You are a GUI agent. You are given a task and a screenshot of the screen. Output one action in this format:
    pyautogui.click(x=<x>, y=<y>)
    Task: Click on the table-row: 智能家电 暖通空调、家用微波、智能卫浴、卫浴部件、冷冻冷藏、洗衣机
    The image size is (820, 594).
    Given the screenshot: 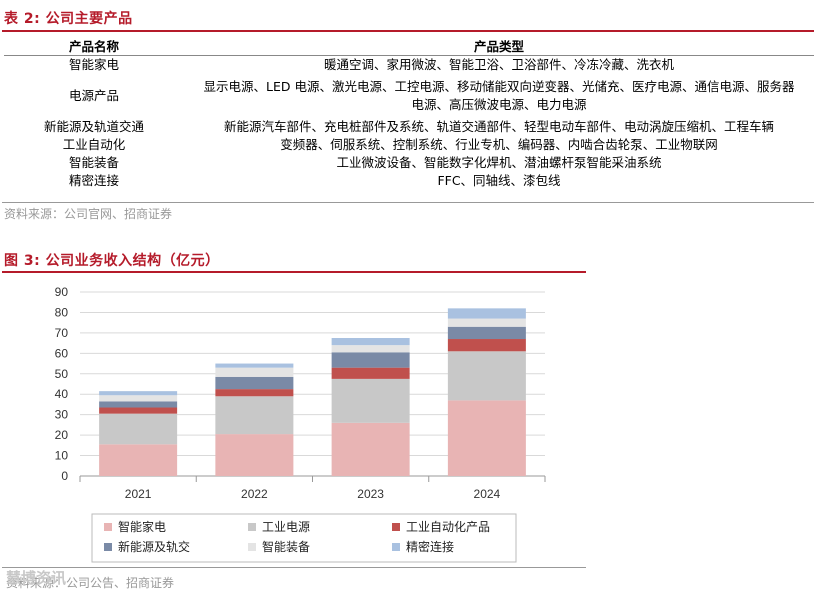 What is the action you would take?
    pyautogui.click(x=409, y=65)
    